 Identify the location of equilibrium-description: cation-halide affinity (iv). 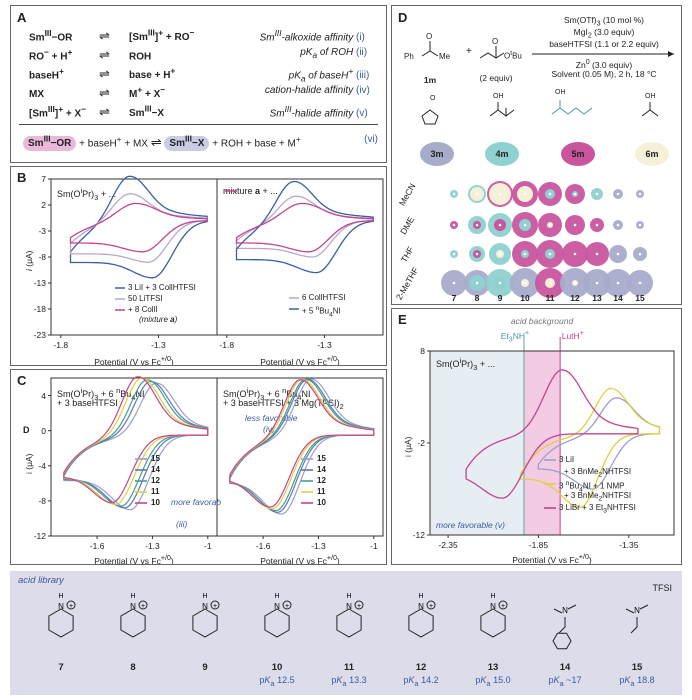
(317, 90).